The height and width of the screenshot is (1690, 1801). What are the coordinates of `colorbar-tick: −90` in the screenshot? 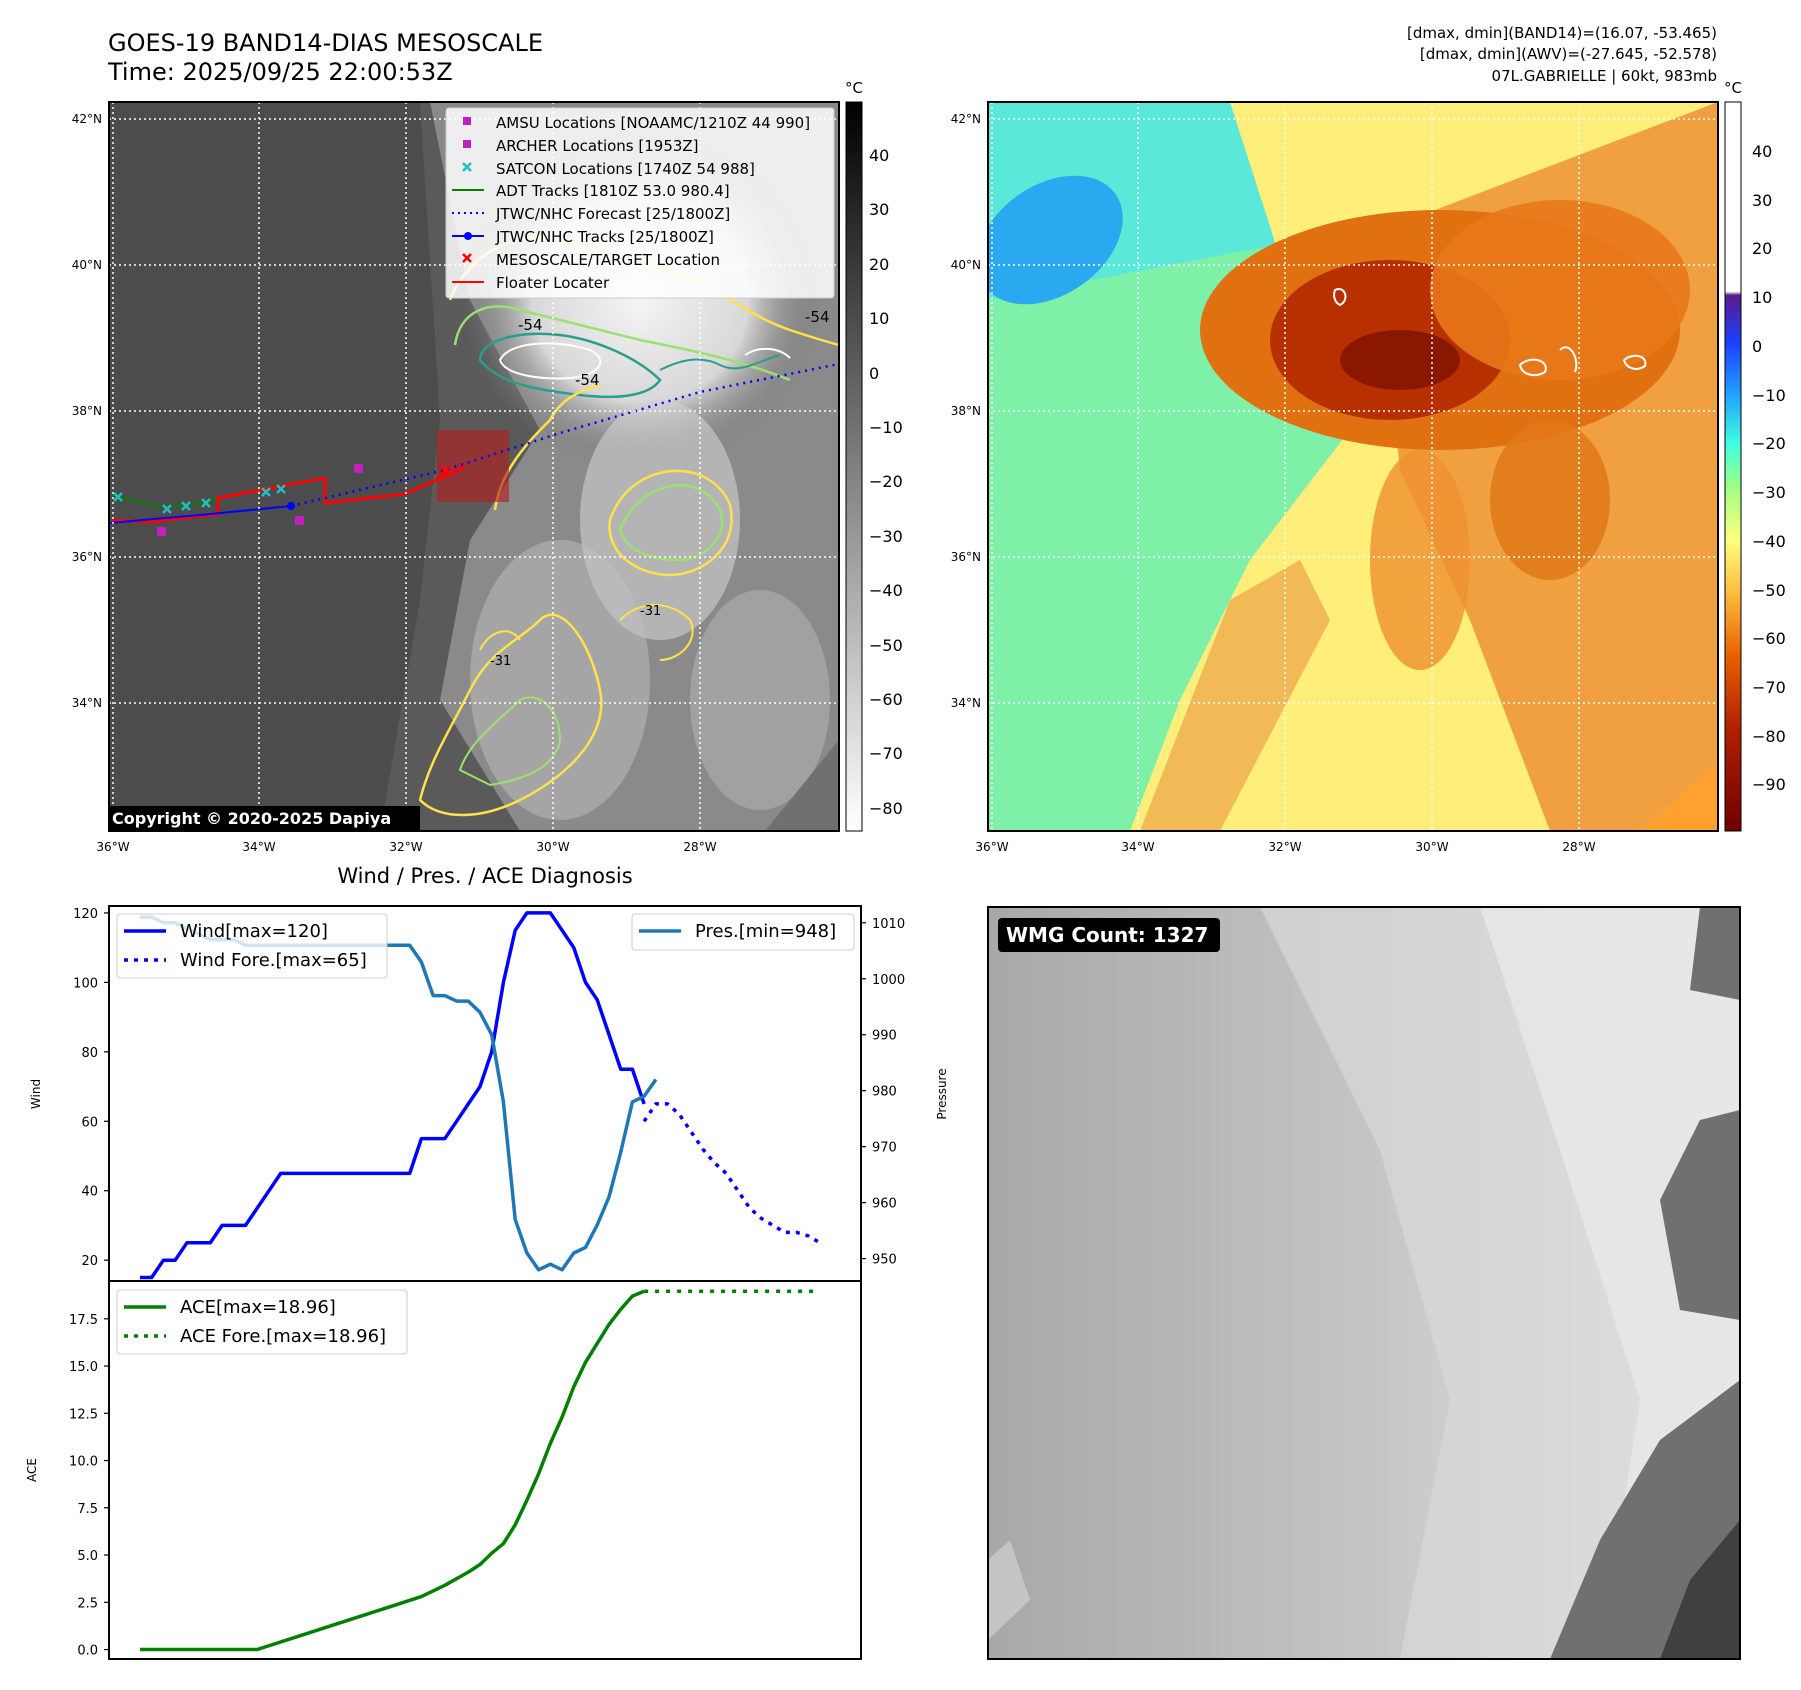 It's located at (1769, 784).